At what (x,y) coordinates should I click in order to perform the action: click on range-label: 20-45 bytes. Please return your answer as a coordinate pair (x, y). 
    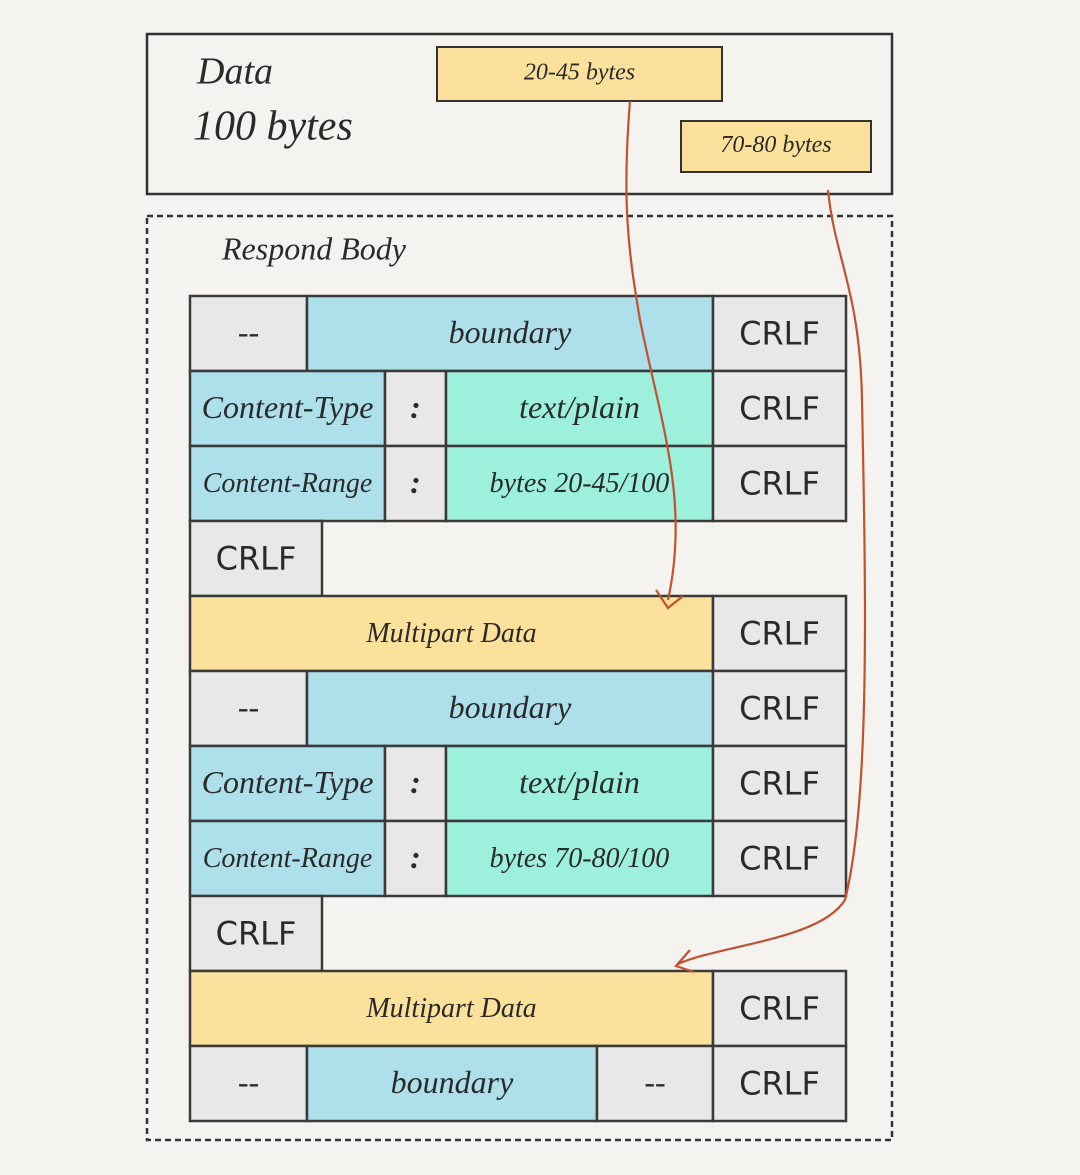
    Looking at the image, I should click on (579, 73).